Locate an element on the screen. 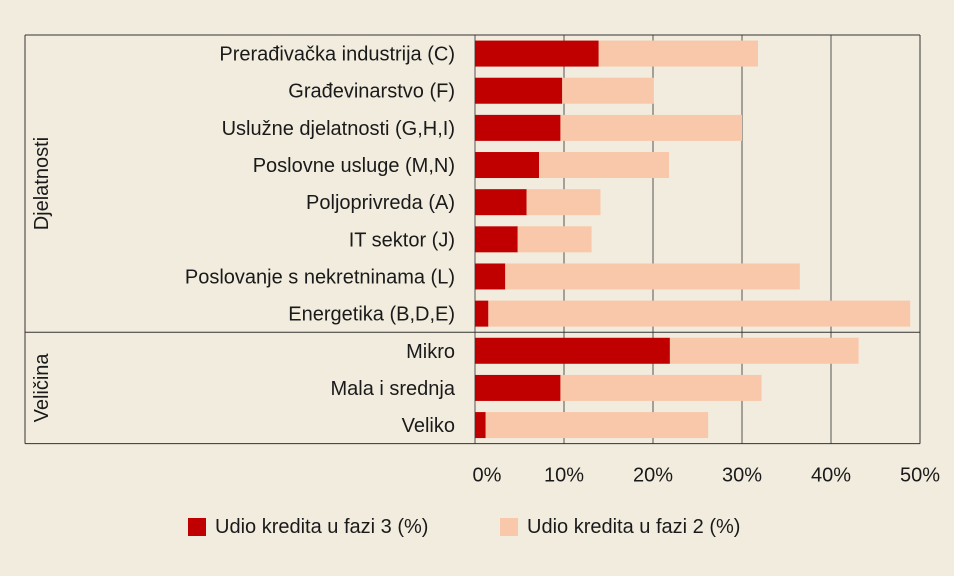 The image size is (954, 576). category-label-8: Mikro is located at coordinates (430, 352).